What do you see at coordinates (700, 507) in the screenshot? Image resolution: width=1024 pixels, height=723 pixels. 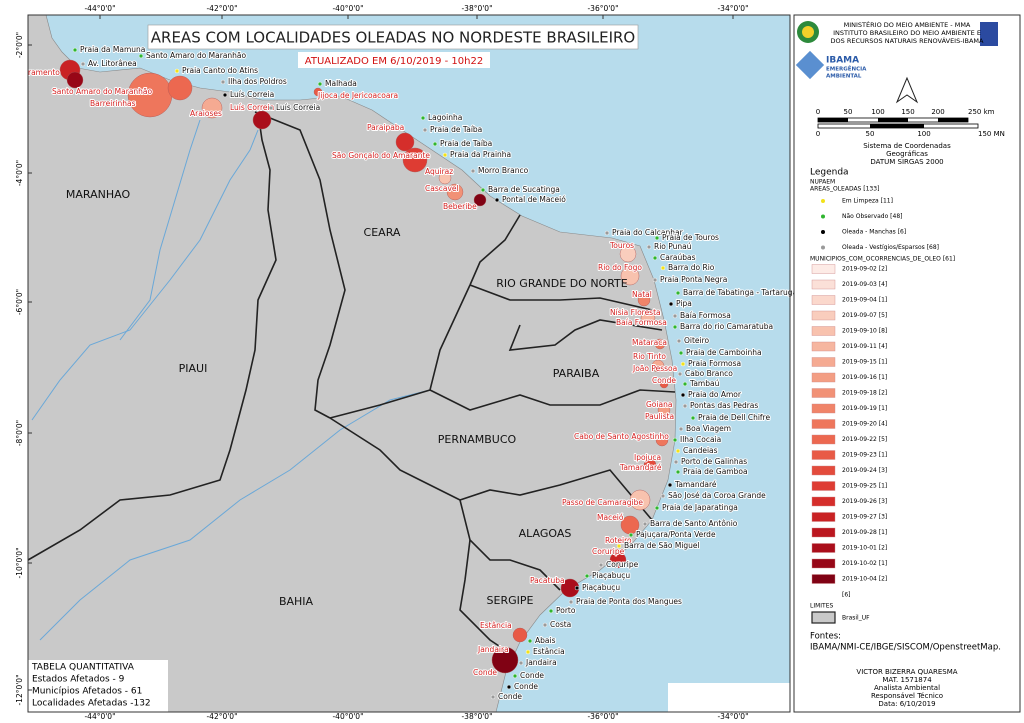 I see `locality-label: Praia de Japaratinga` at bounding box center [700, 507].